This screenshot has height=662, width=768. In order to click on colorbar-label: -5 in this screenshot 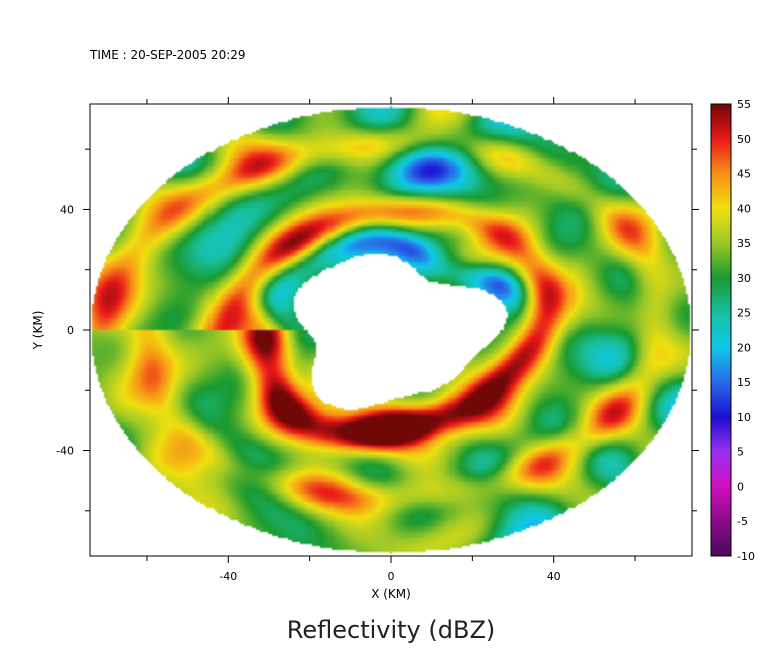, I will do `click(742, 521)`.